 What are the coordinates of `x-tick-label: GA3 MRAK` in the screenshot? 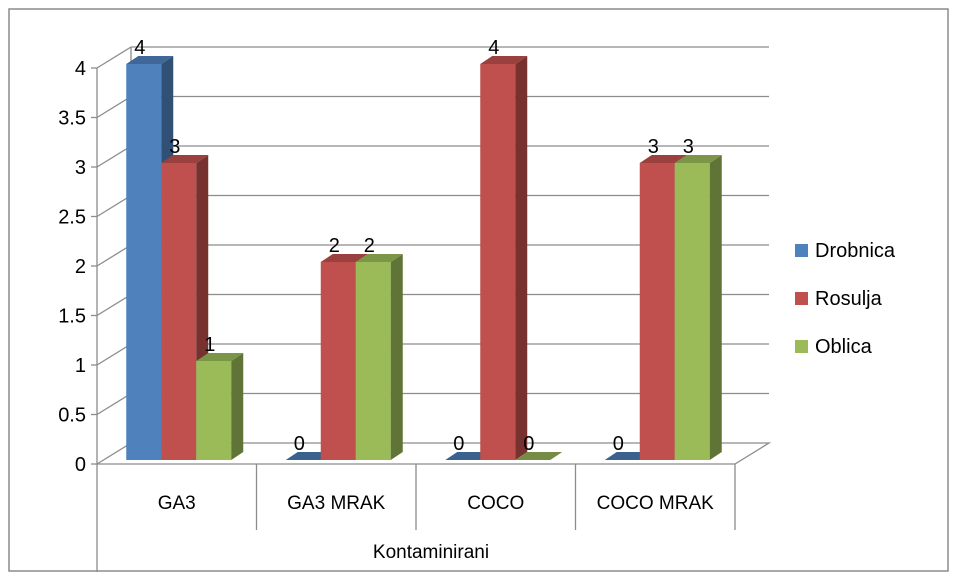 It's located at (336, 503).